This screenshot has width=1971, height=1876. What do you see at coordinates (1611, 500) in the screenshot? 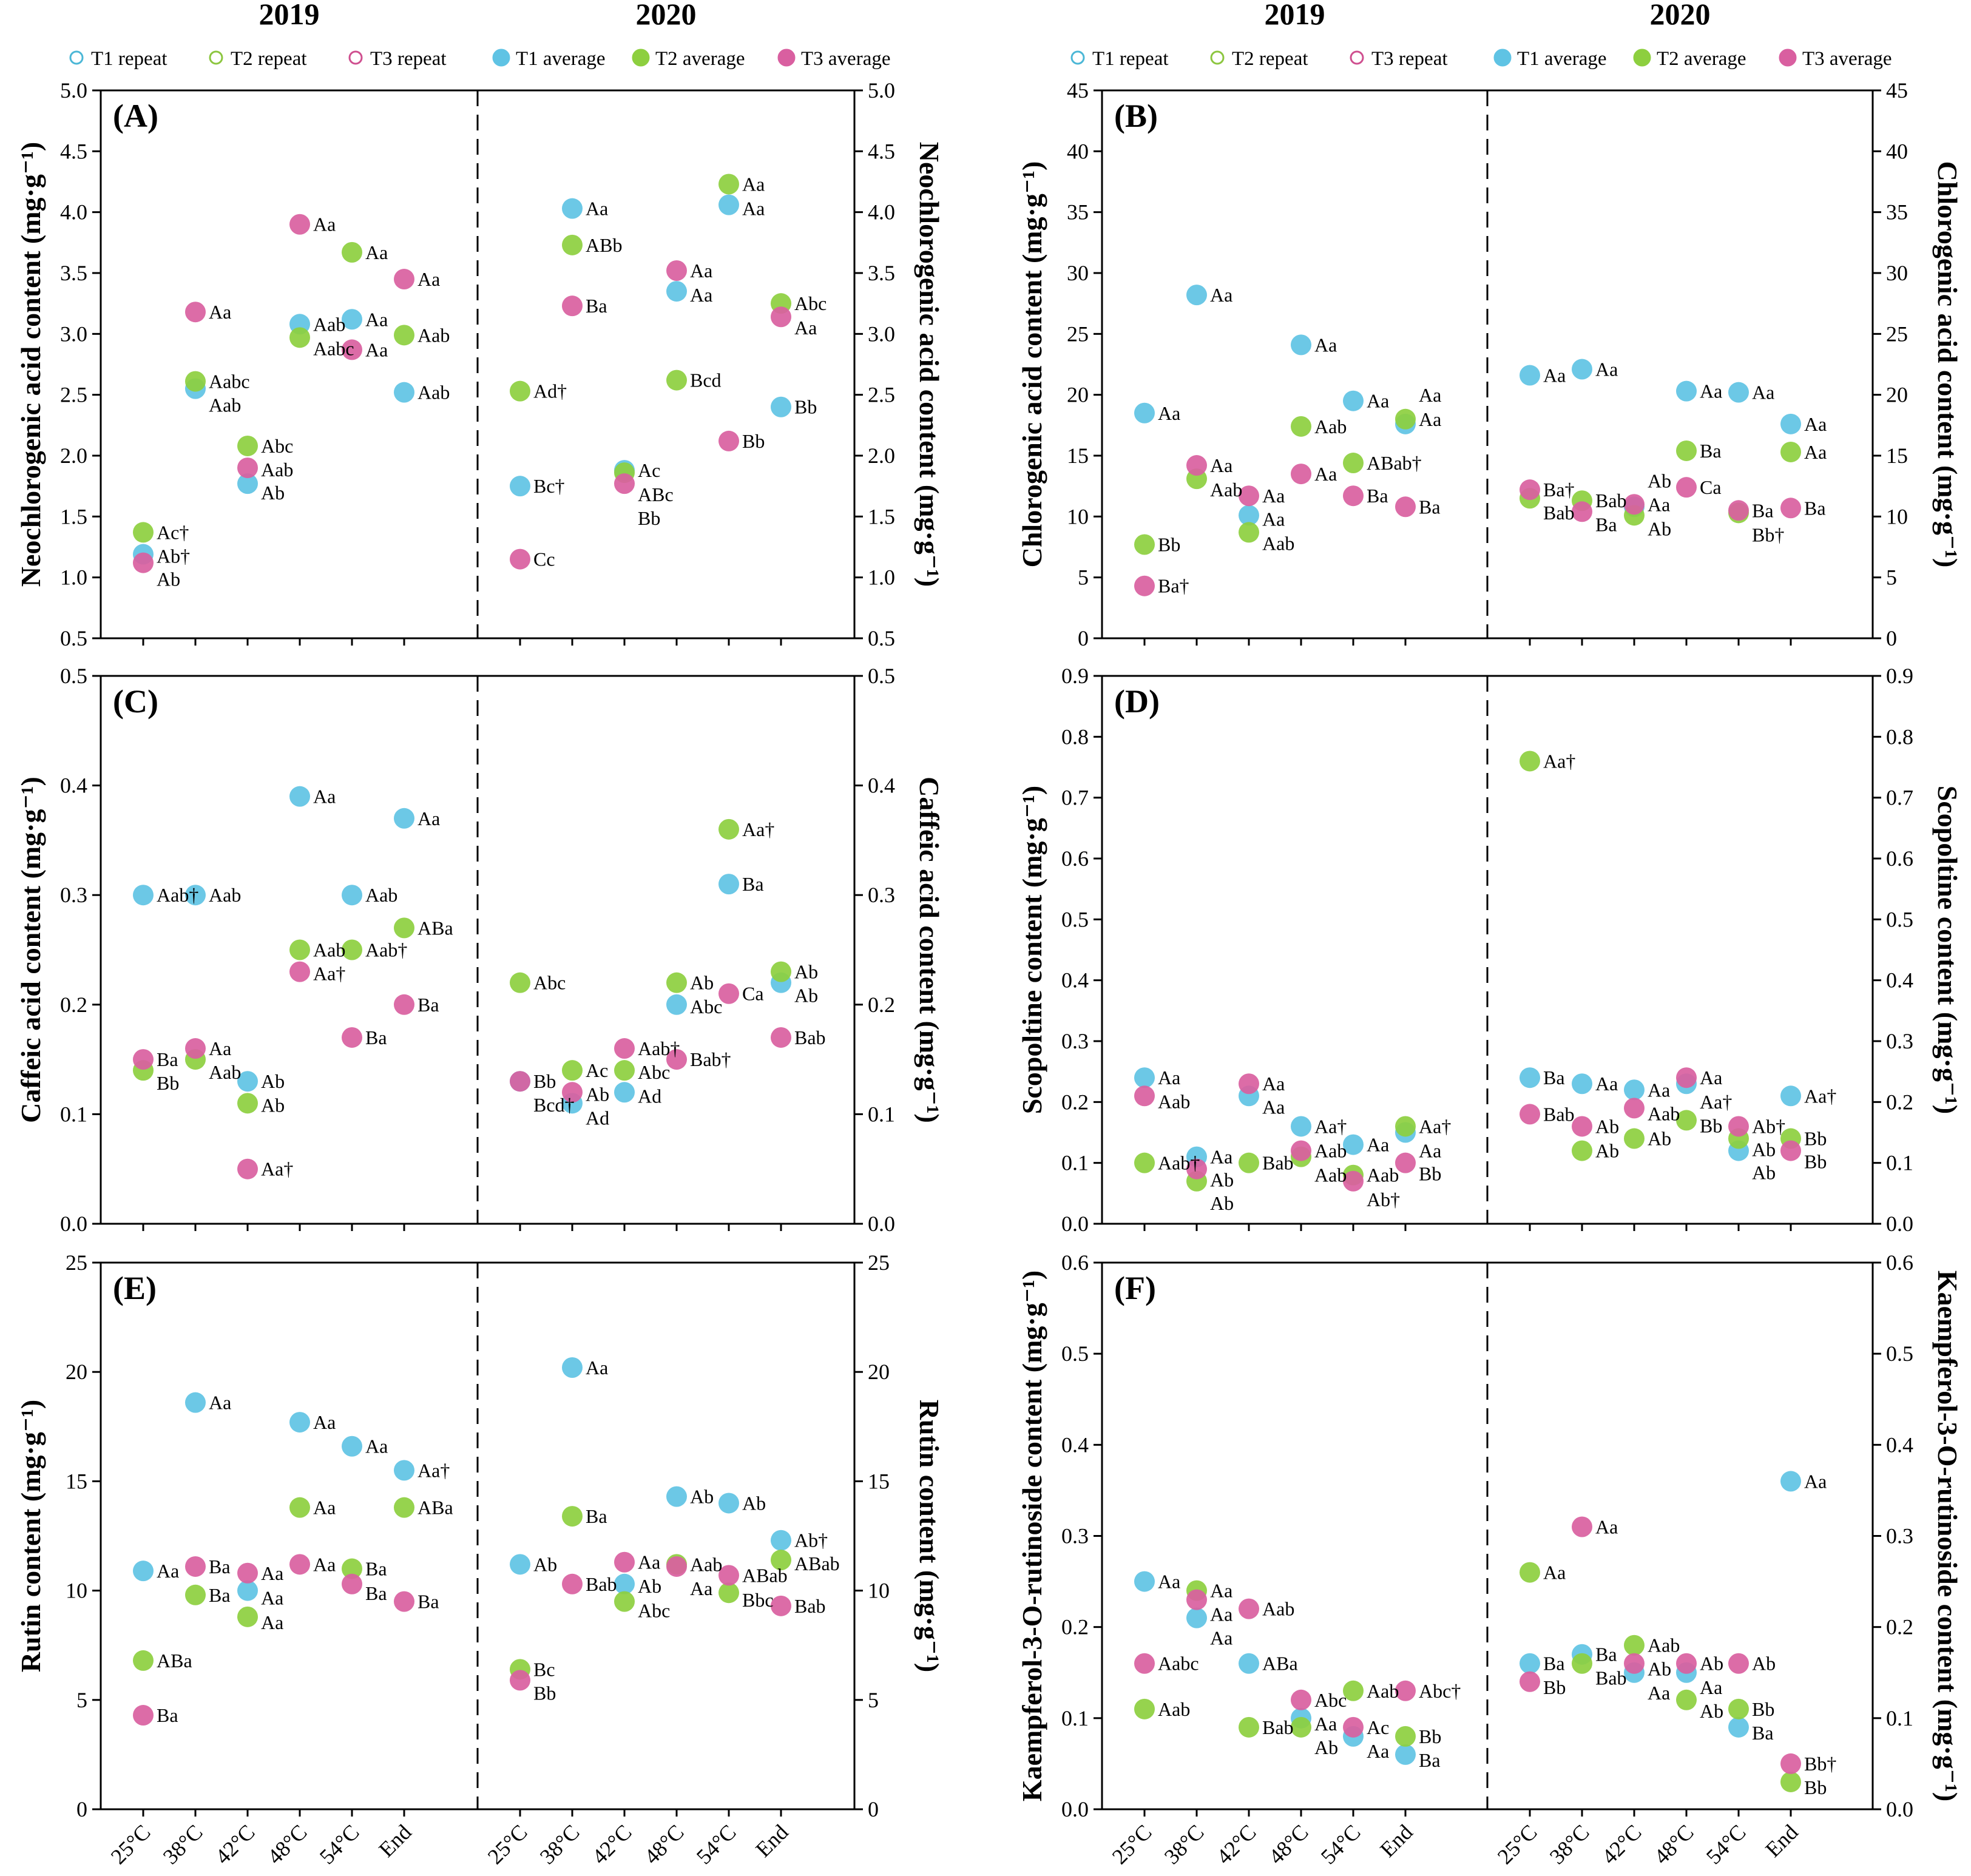
I see `significance-label: Bab` at bounding box center [1611, 500].